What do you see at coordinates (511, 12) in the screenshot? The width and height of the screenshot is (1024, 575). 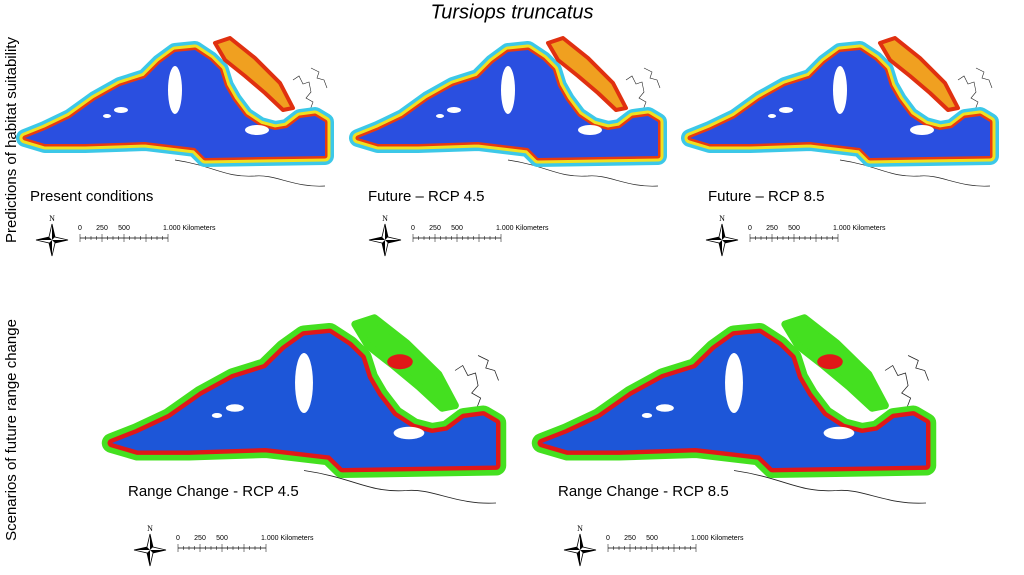 I see `figure-title: Tursiops truncatus` at bounding box center [511, 12].